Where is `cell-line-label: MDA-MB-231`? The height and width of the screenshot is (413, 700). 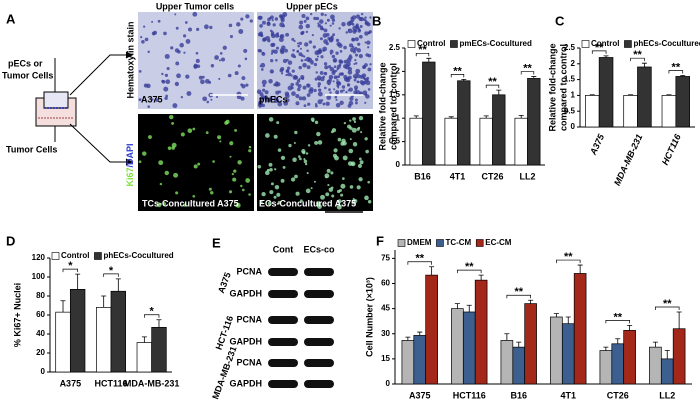
cell-line-label: MDA-MB-231 is located at coordinates (224, 373).